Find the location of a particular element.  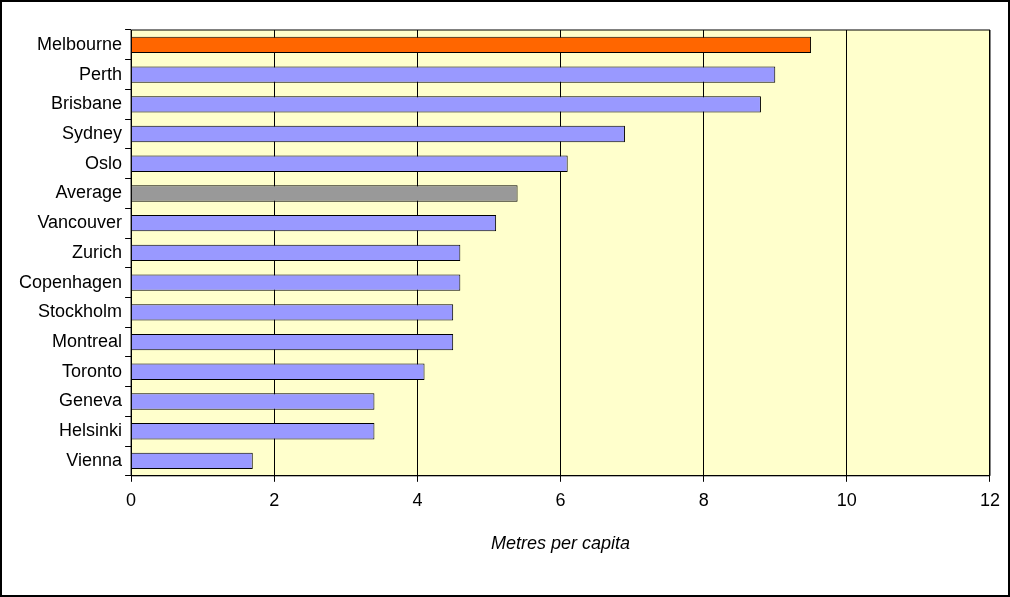

y-tick-label: Sydney is located at coordinates (92, 132).